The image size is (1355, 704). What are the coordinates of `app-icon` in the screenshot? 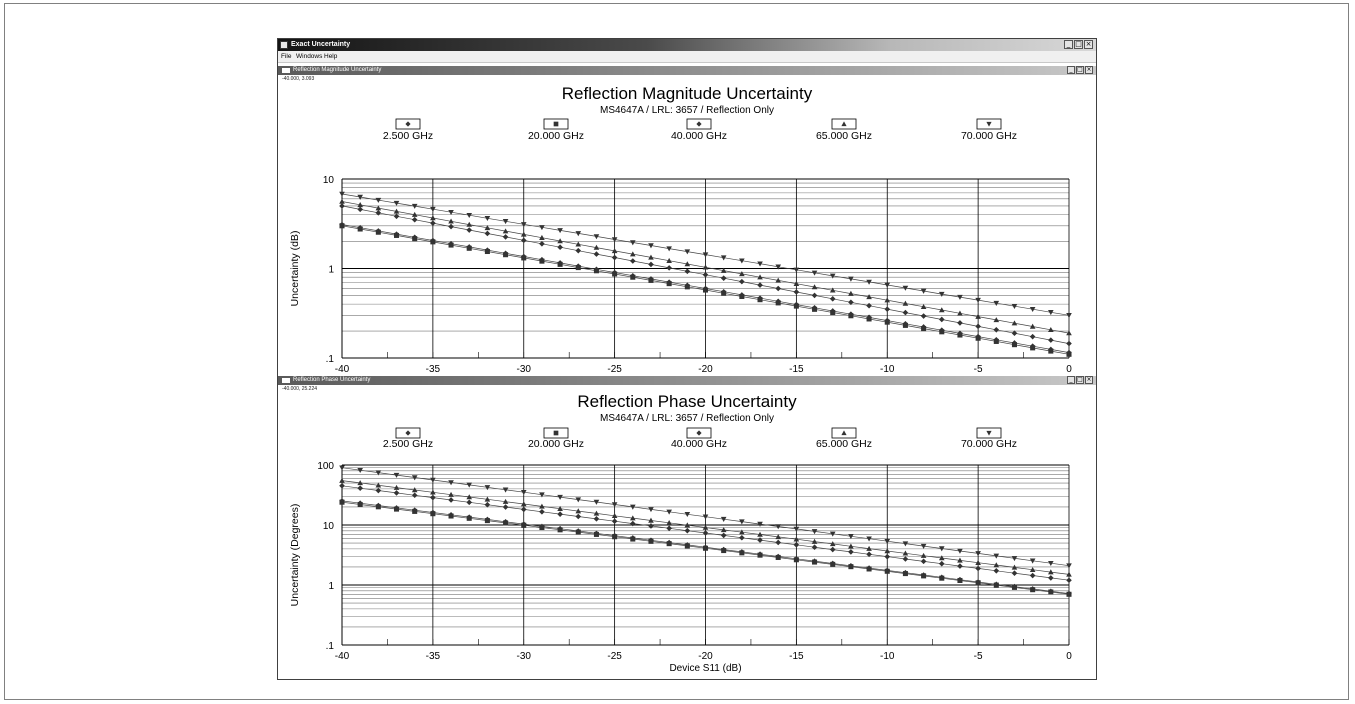 It's located at (284, 45).